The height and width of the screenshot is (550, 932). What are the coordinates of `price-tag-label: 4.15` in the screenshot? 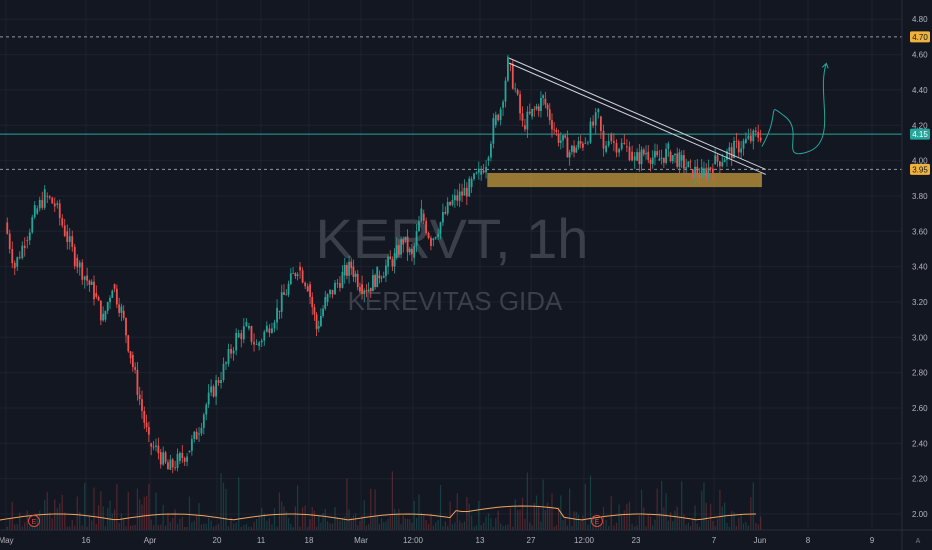 It's located at (920, 134).